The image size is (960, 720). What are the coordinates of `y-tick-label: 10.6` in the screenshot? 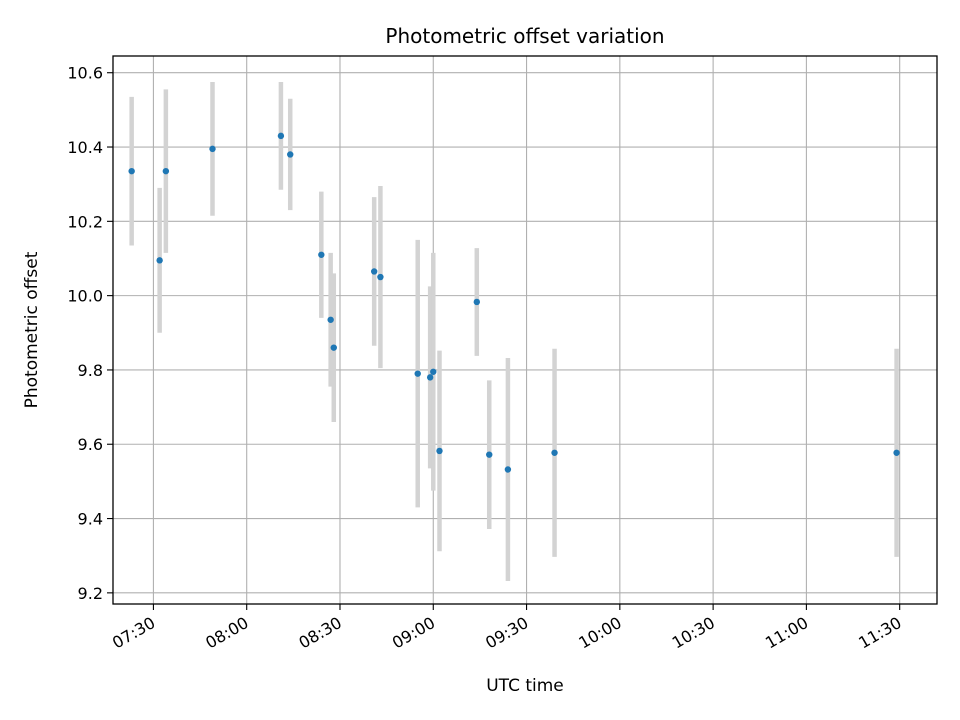 It's located at (85, 73).